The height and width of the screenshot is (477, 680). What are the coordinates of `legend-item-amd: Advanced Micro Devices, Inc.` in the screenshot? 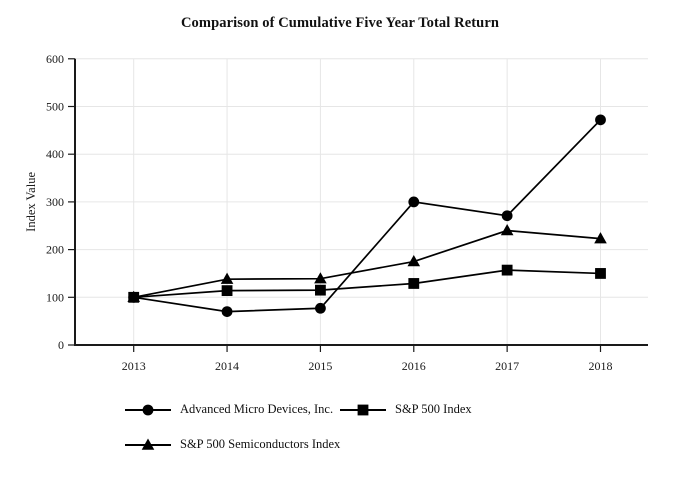 It's located at (229, 409).